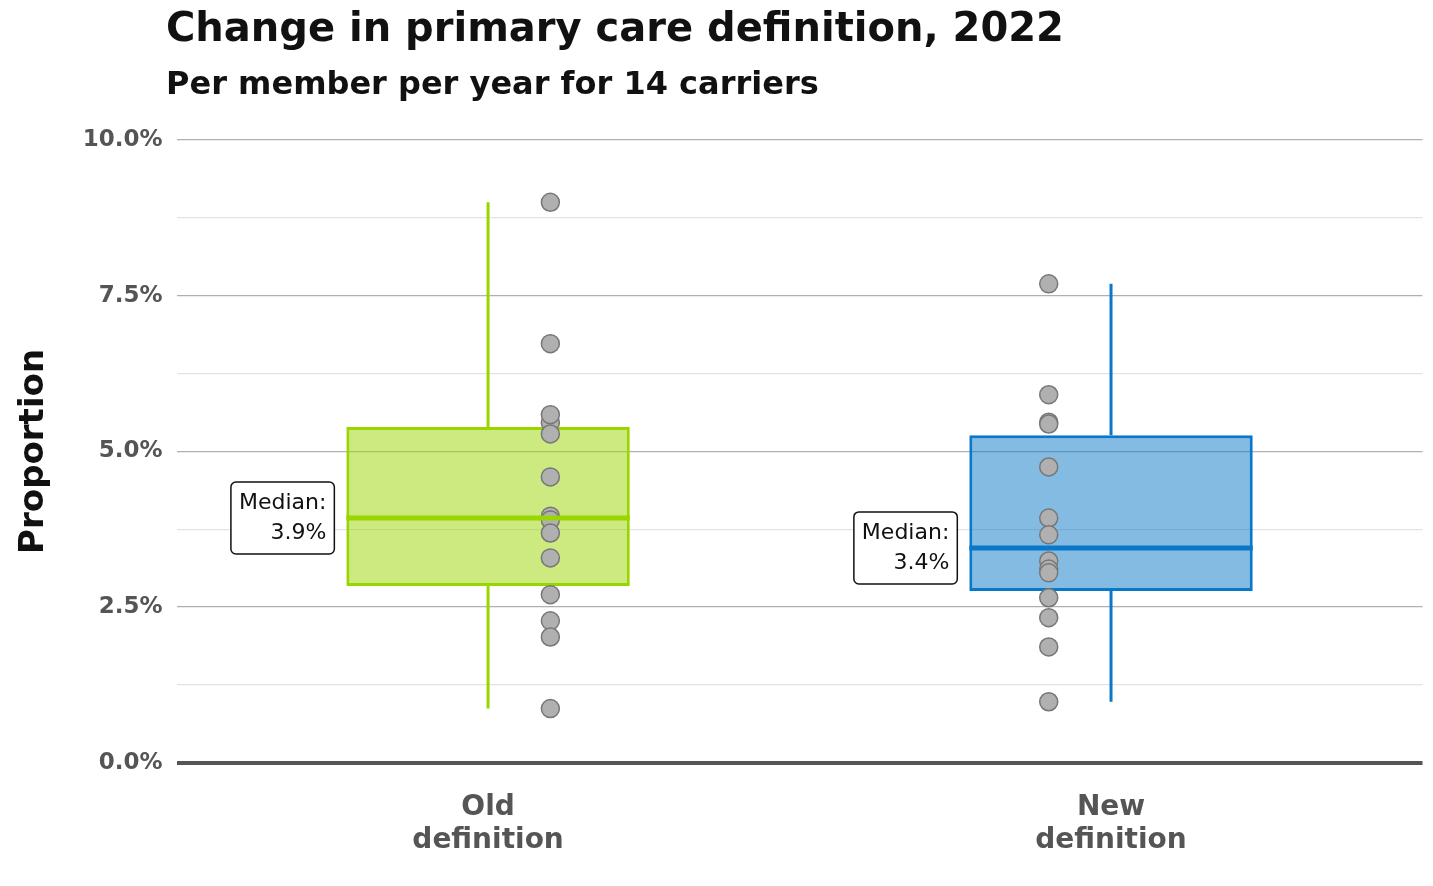  What do you see at coordinates (130, 760) in the screenshot?
I see `y-tick-label: 0.0%` at bounding box center [130, 760].